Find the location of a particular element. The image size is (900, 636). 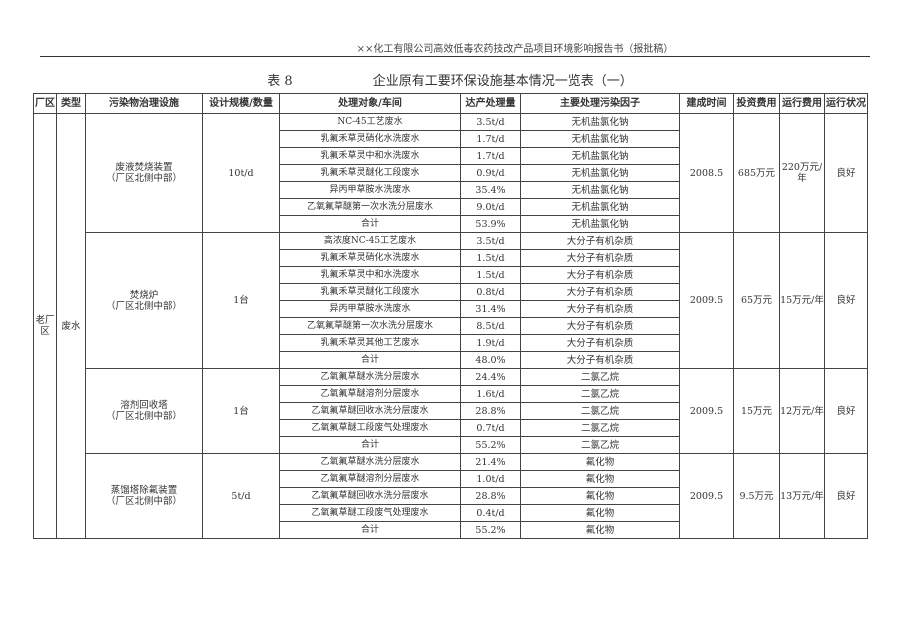

treatment-object: NC-45工艺废水 is located at coordinates (370, 122).